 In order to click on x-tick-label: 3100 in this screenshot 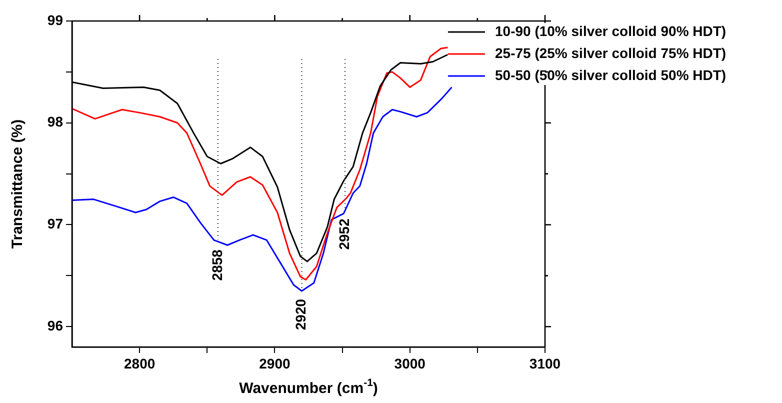, I will do `click(545, 363)`.